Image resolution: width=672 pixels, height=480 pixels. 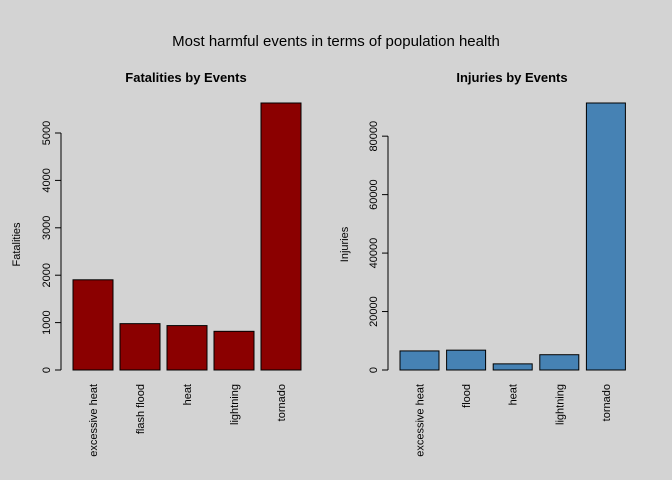 What do you see at coordinates (559, 362) in the screenshot?
I see `panel-2-bar-lightning` at bounding box center [559, 362].